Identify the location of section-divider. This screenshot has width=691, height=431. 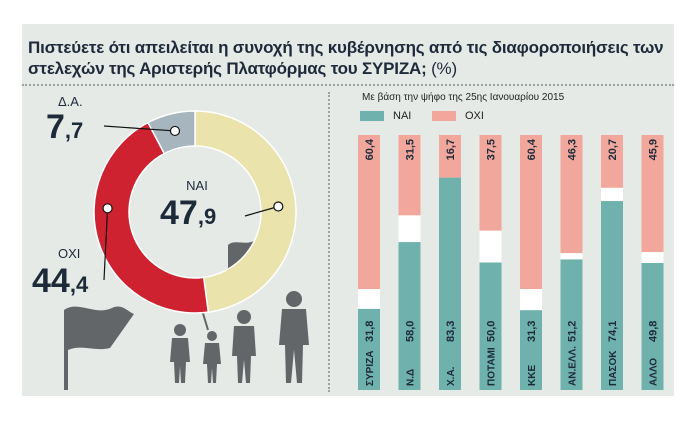
(329, 242).